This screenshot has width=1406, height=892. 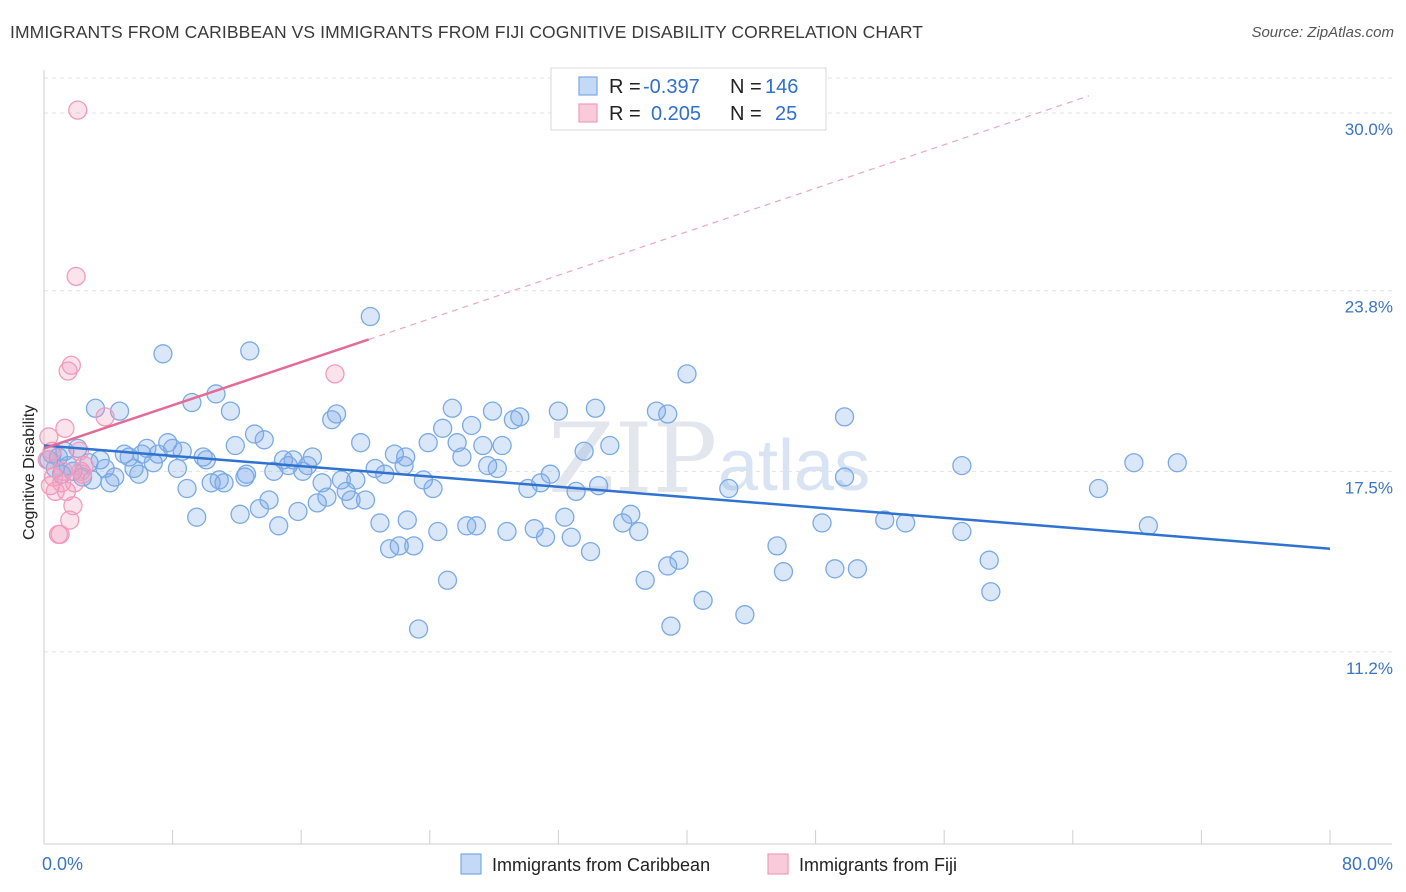 I want to click on y-tick-label-0: 30.0%, so click(x=1369, y=129).